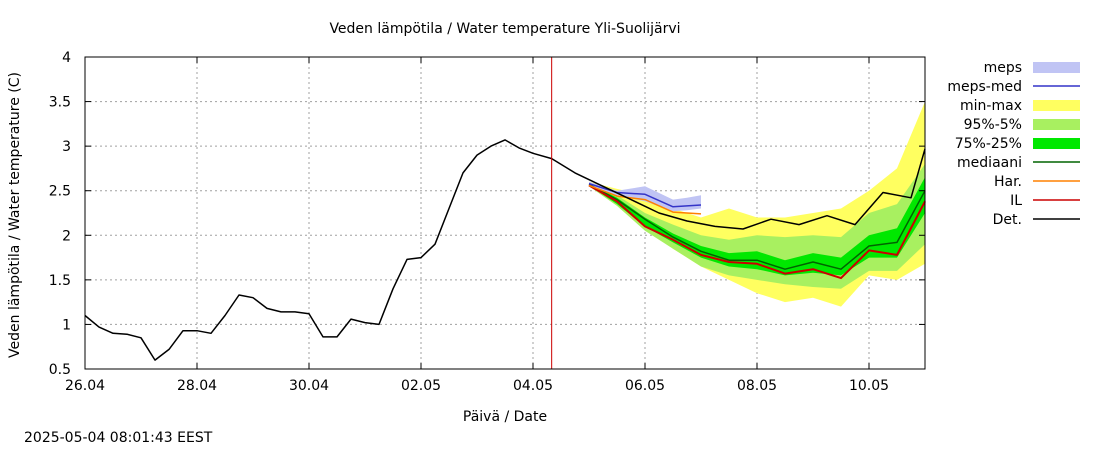 This screenshot has height=450, width=1100. Describe the element at coordinates (118, 438) in the screenshot. I see `timestamp-footer: 2025-05-04 08:01:43 EEST` at that location.